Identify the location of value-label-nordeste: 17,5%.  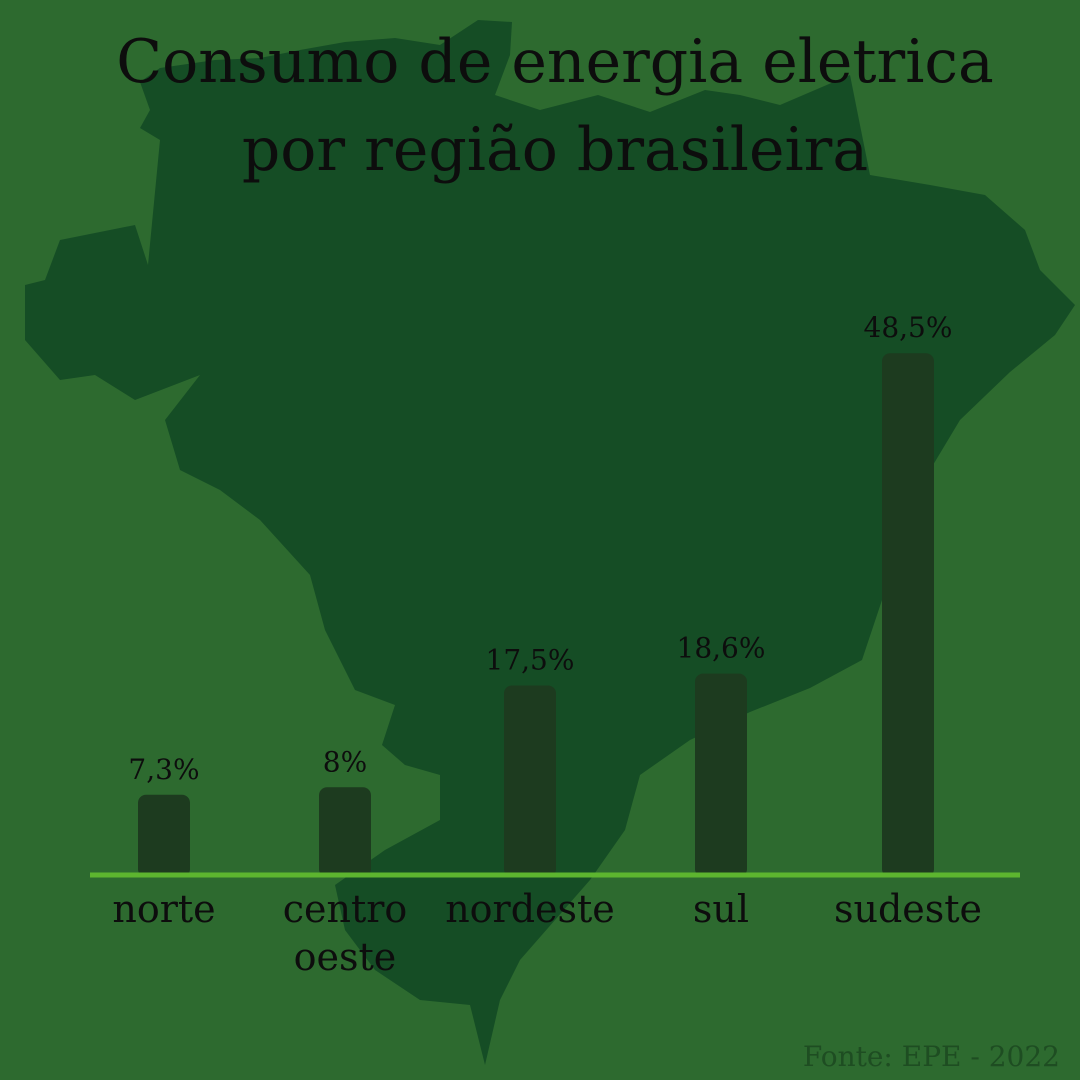
(530, 659).